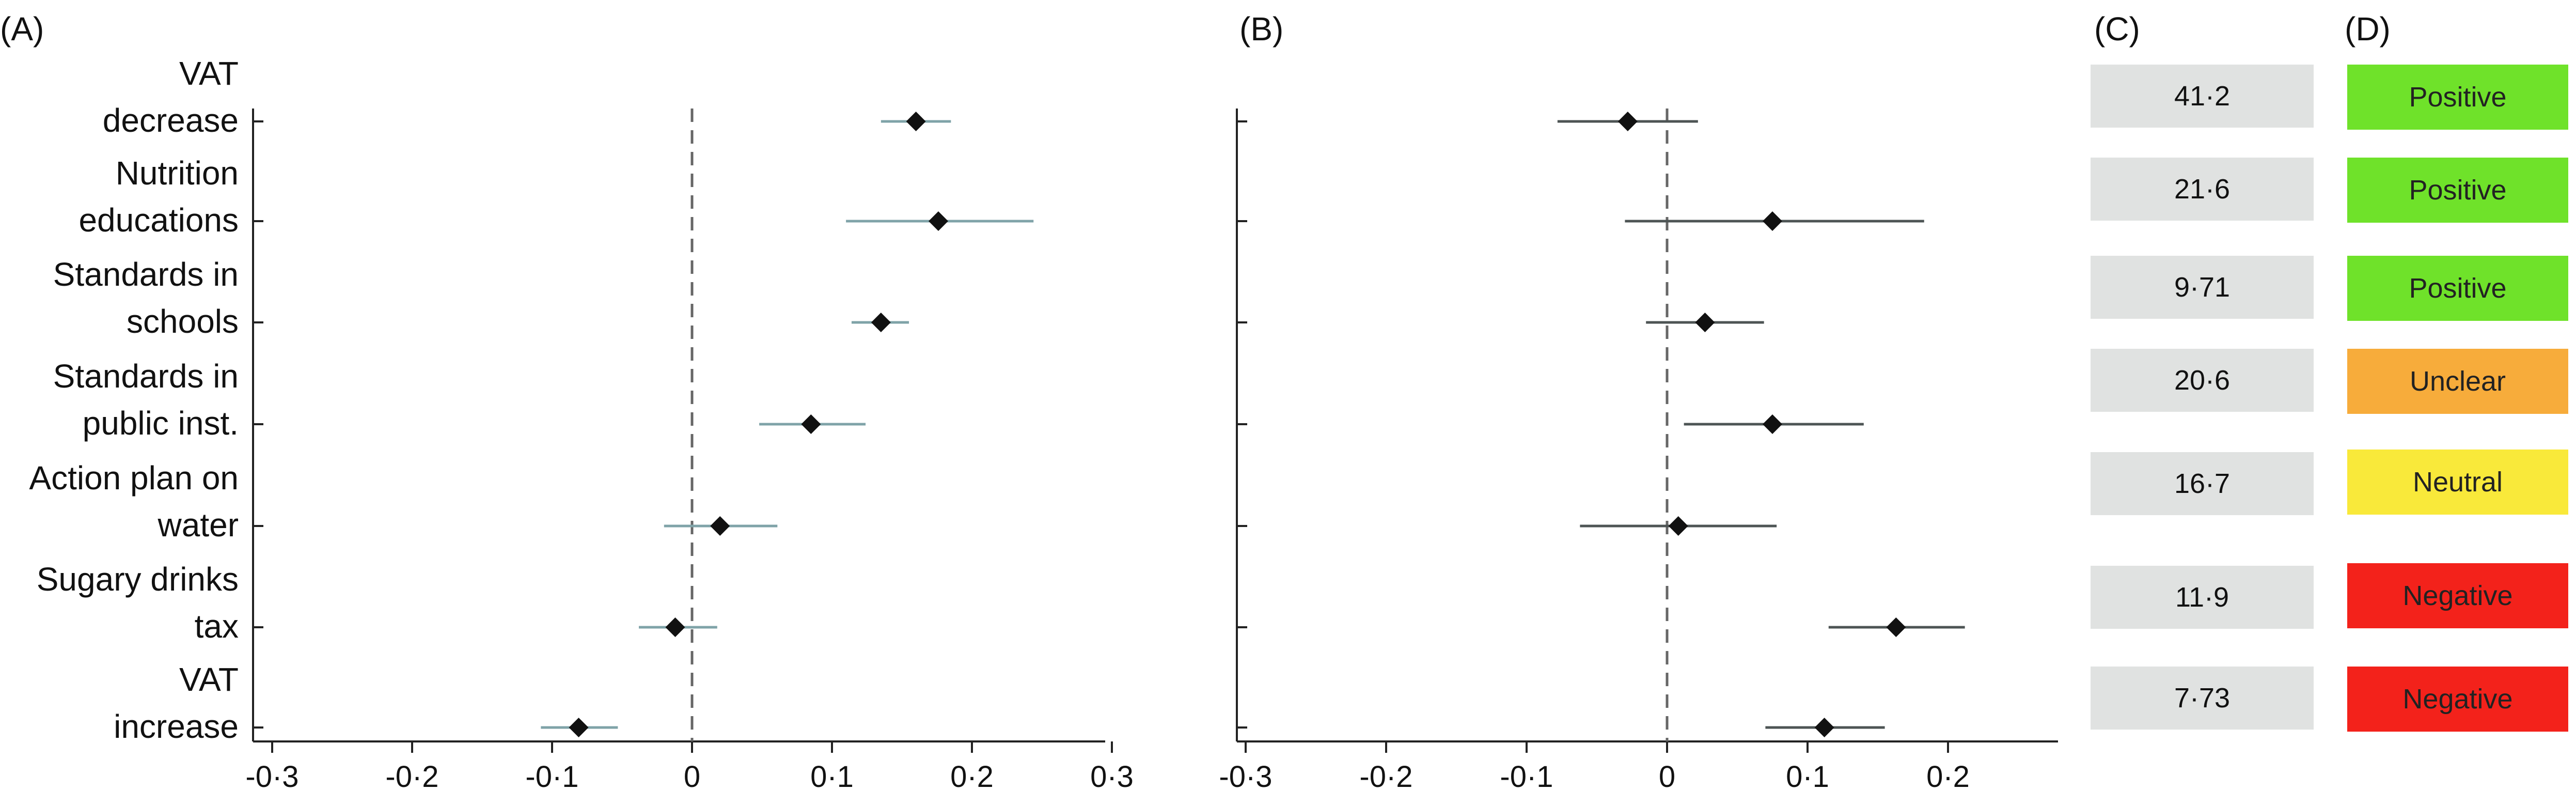 The height and width of the screenshot is (805, 2576). What do you see at coordinates (177, 726) in the screenshot?
I see `category-label-line2: increase` at bounding box center [177, 726].